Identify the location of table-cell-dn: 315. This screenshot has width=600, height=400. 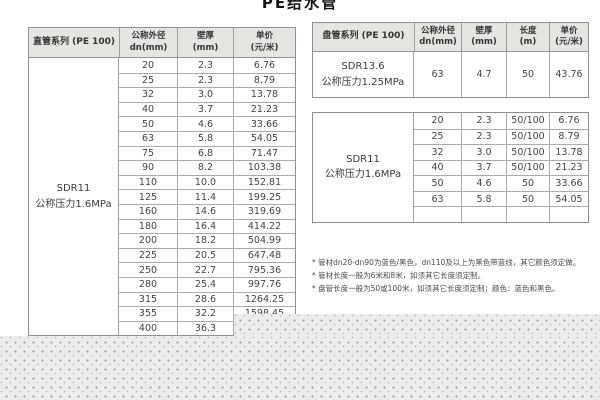
(148, 299).